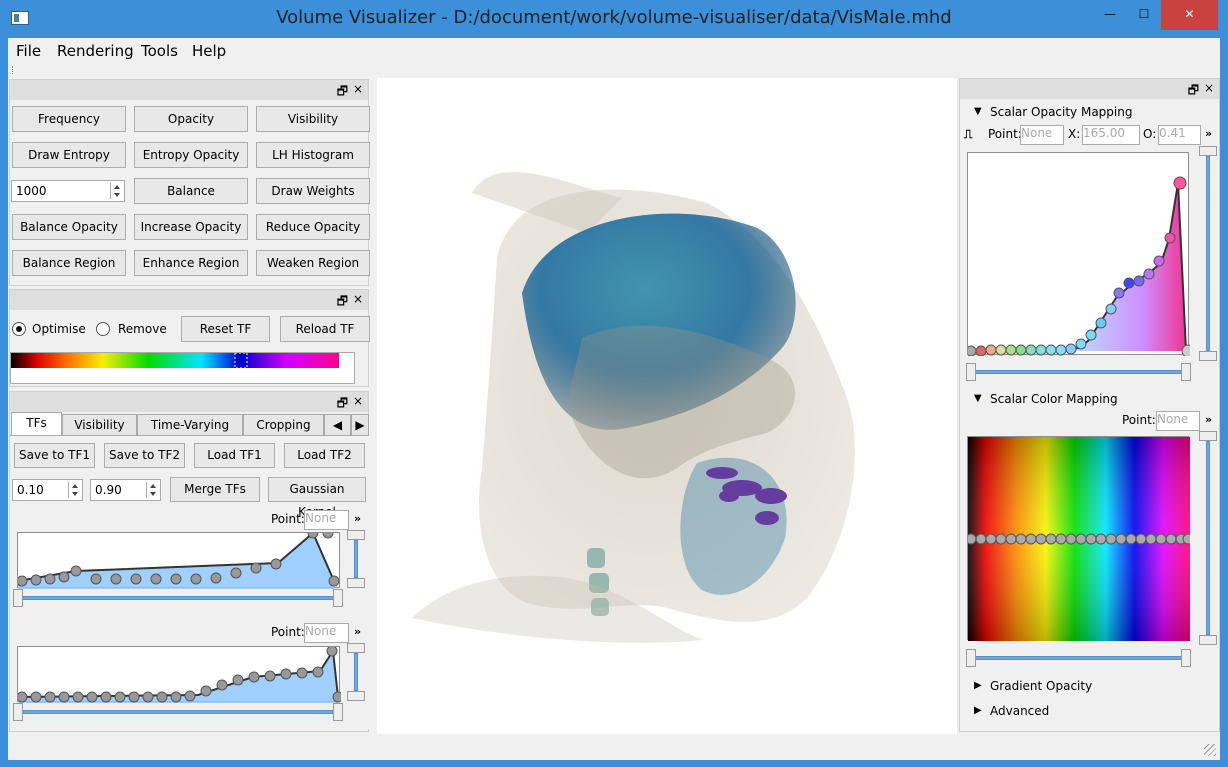 The height and width of the screenshot is (767, 1228). I want to click on opacity-transfer-editor, so click(1080, 255).